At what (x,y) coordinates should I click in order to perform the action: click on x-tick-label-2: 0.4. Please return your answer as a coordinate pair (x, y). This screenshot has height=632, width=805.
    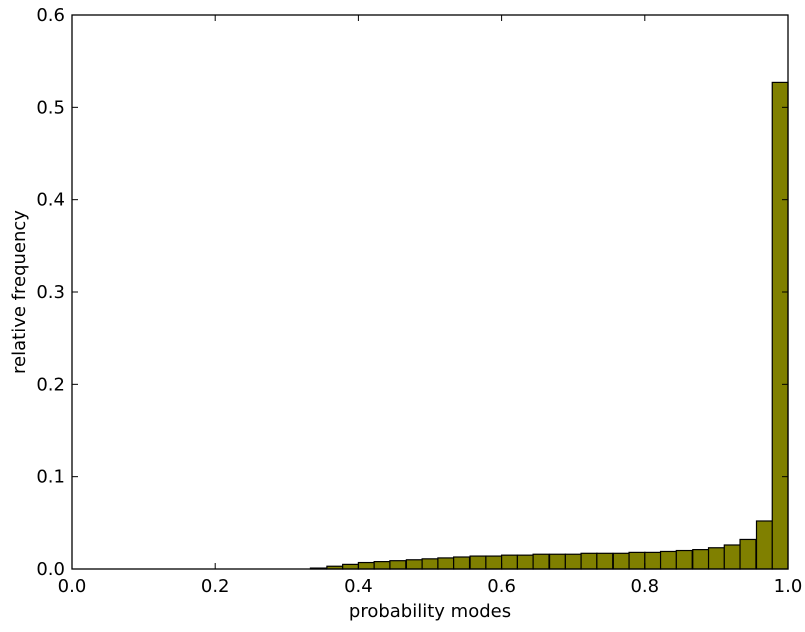
    Looking at the image, I should click on (358, 586).